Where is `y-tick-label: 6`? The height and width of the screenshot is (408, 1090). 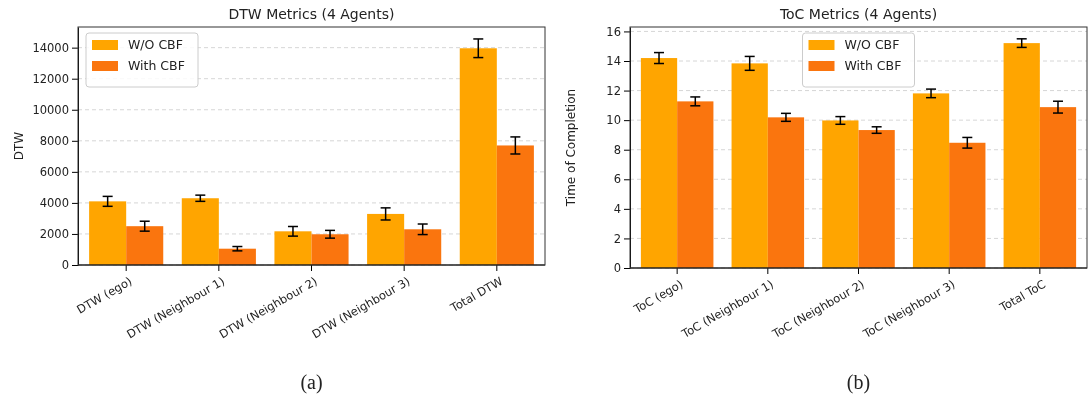
y-tick-label: 6 is located at coordinates (617, 179).